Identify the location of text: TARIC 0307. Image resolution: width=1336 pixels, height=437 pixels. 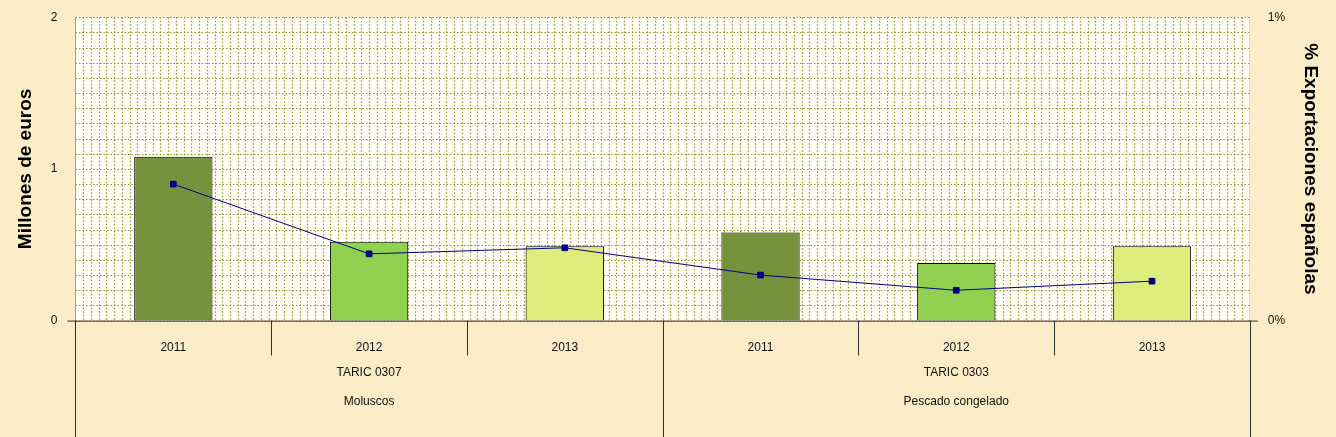
(369, 371).